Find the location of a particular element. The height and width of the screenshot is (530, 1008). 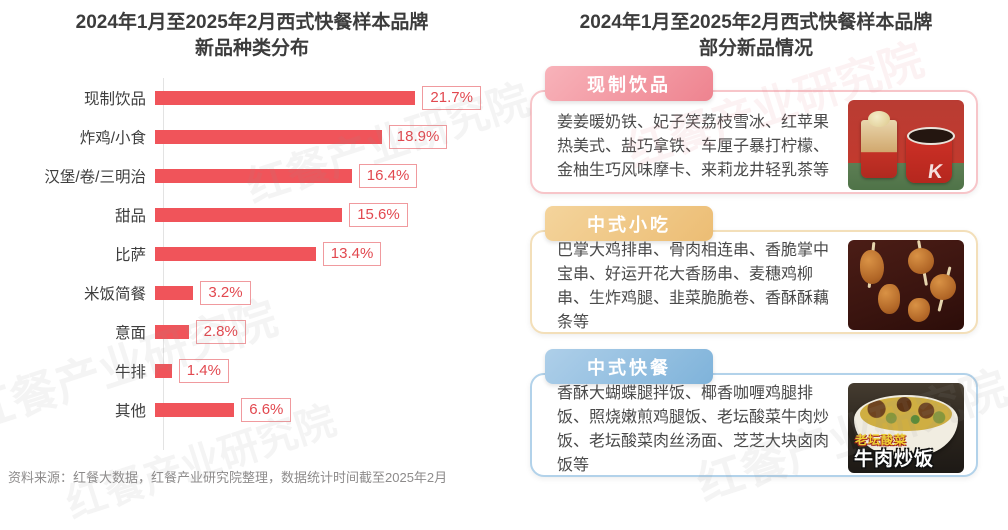

fried-skewers-photo is located at coordinates (906, 285).